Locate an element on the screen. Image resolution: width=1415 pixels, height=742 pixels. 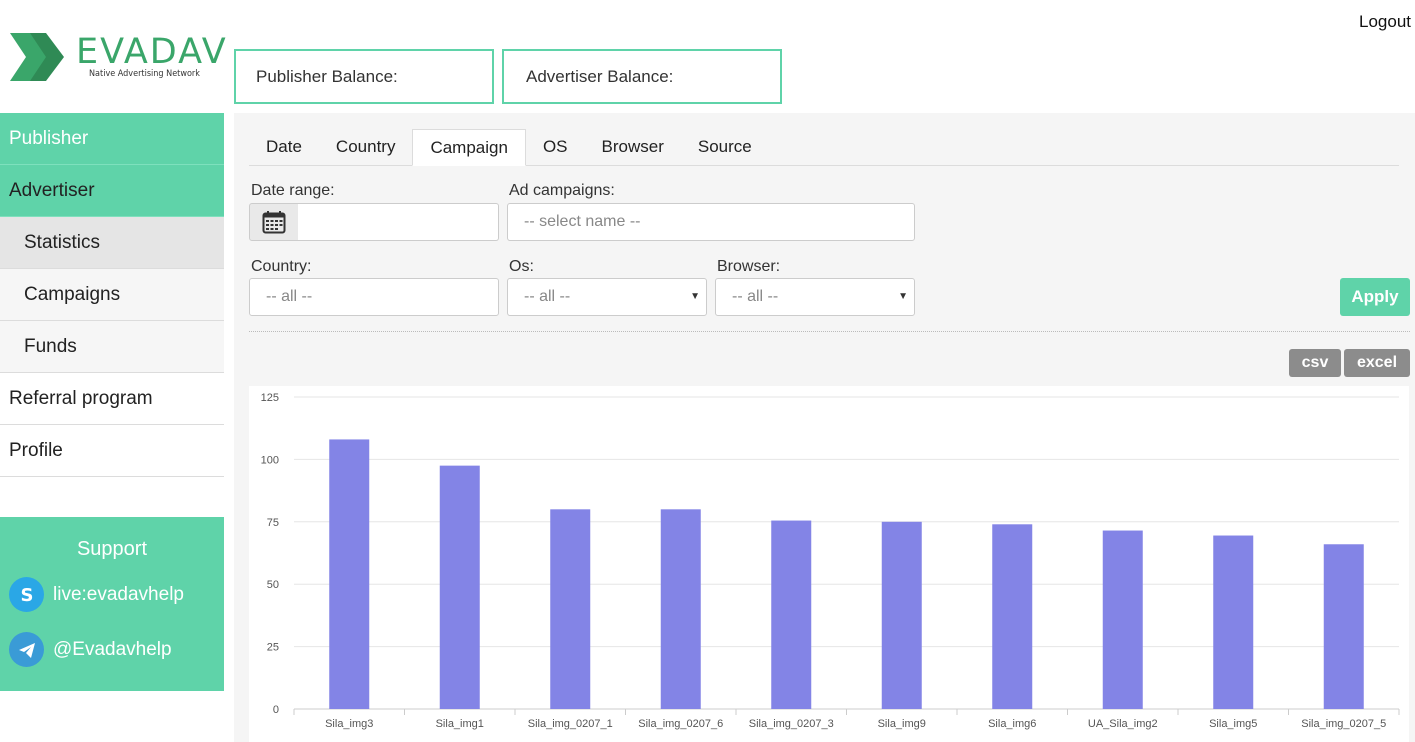
x-tick-label: Sila_img_0207_3 is located at coordinates (791, 724).